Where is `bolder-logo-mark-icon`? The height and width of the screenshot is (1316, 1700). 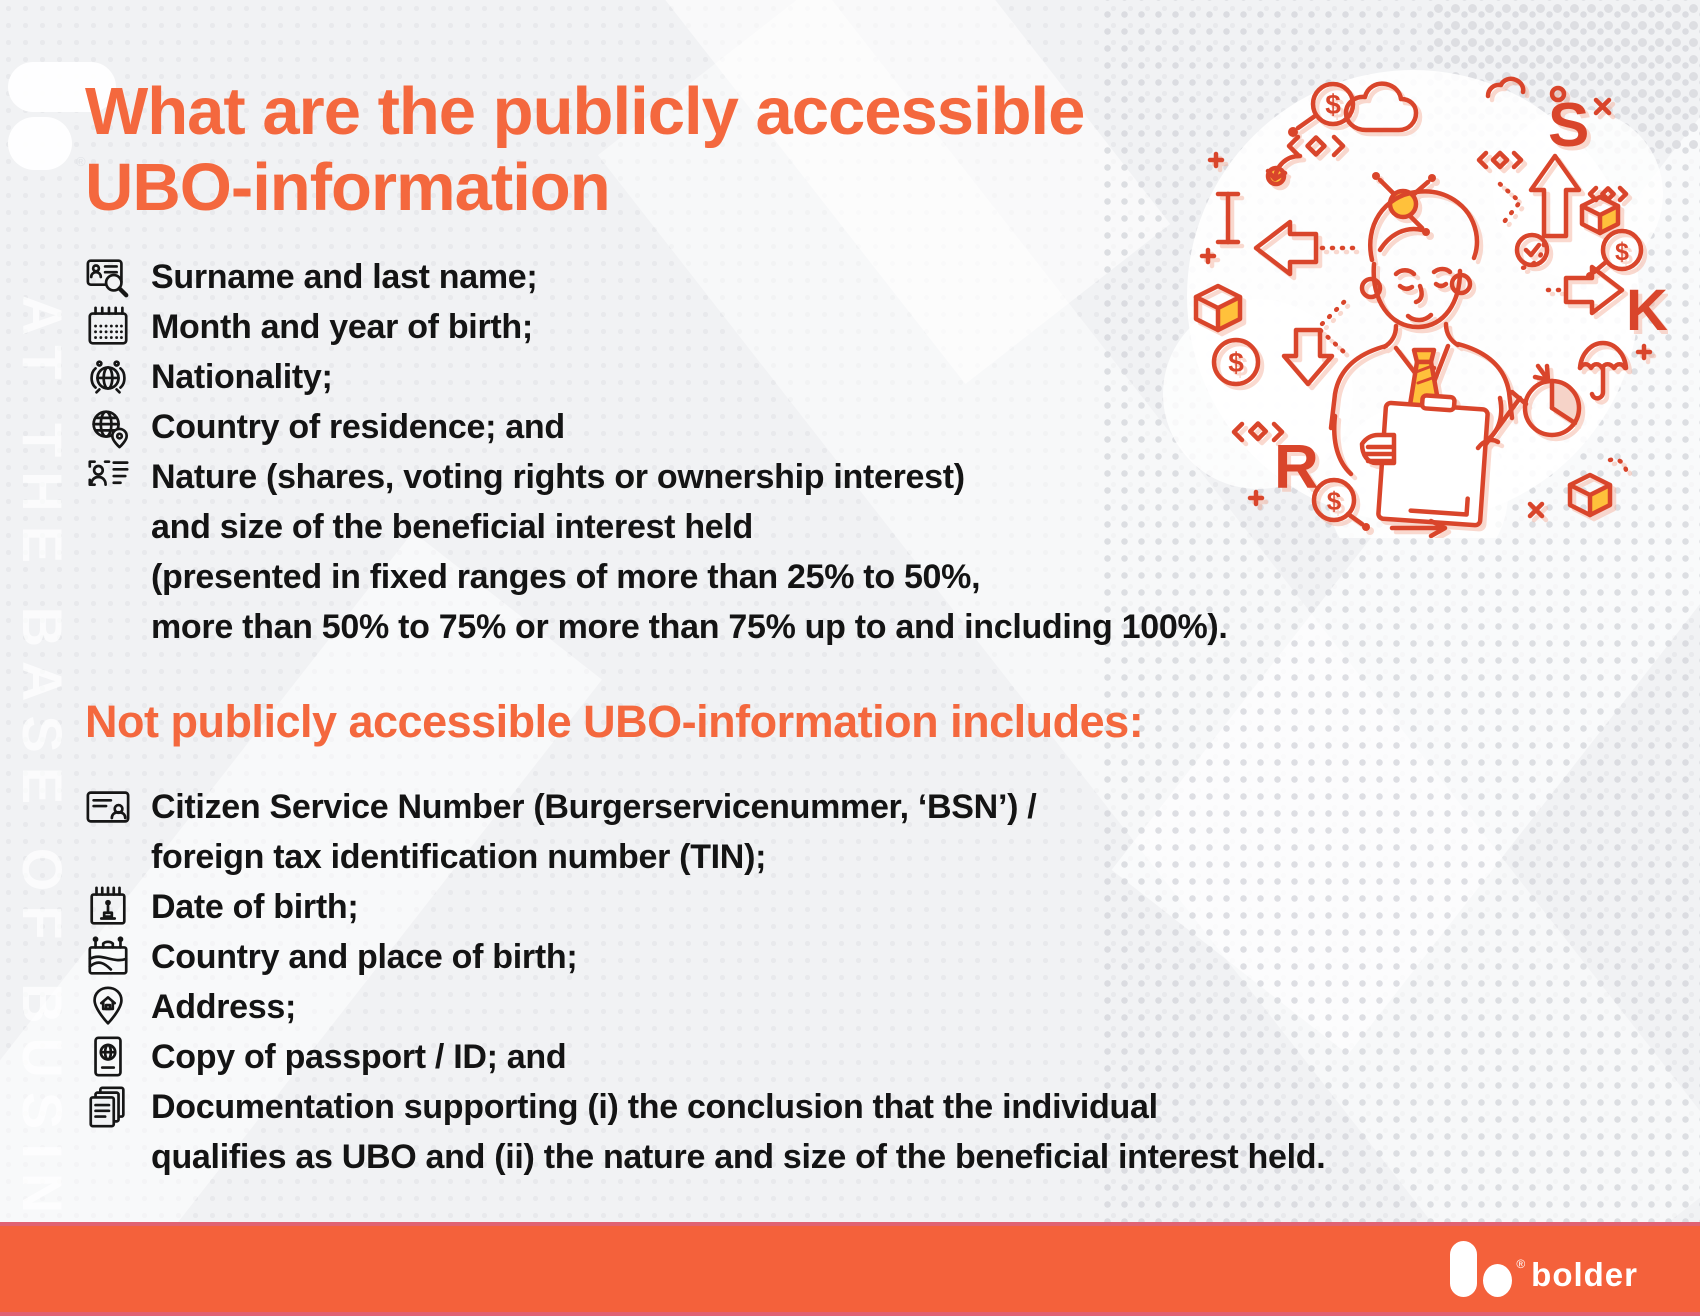
bolder-logo-mark-icon is located at coordinates (1481, 1269).